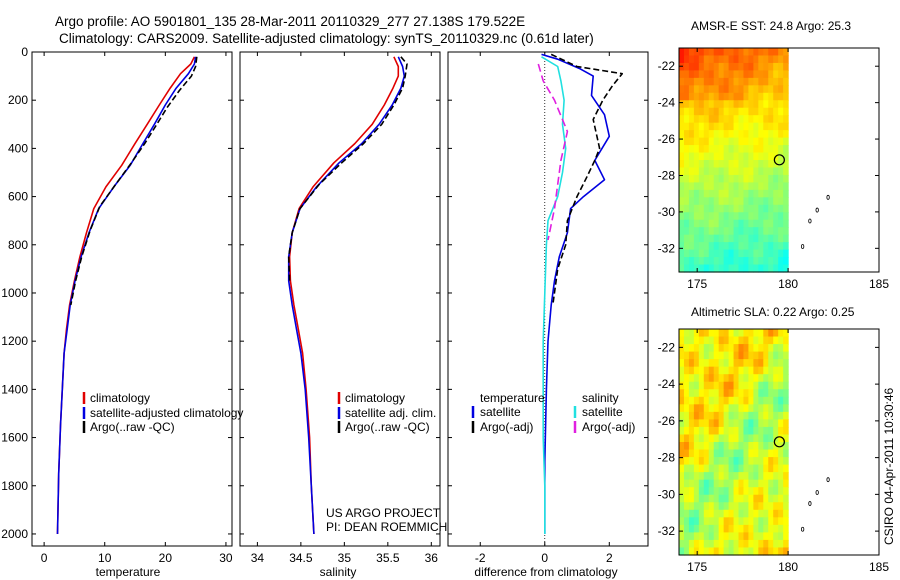  What do you see at coordinates (347, 168) in the screenshot?
I see `series-line-argo-raw-qc` at bounding box center [347, 168].